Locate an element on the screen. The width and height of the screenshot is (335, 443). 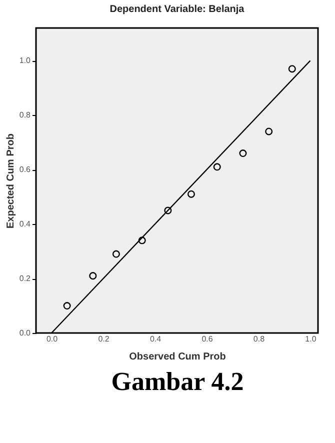
y-tick-label: 0.8 is located at coordinates (25, 115).